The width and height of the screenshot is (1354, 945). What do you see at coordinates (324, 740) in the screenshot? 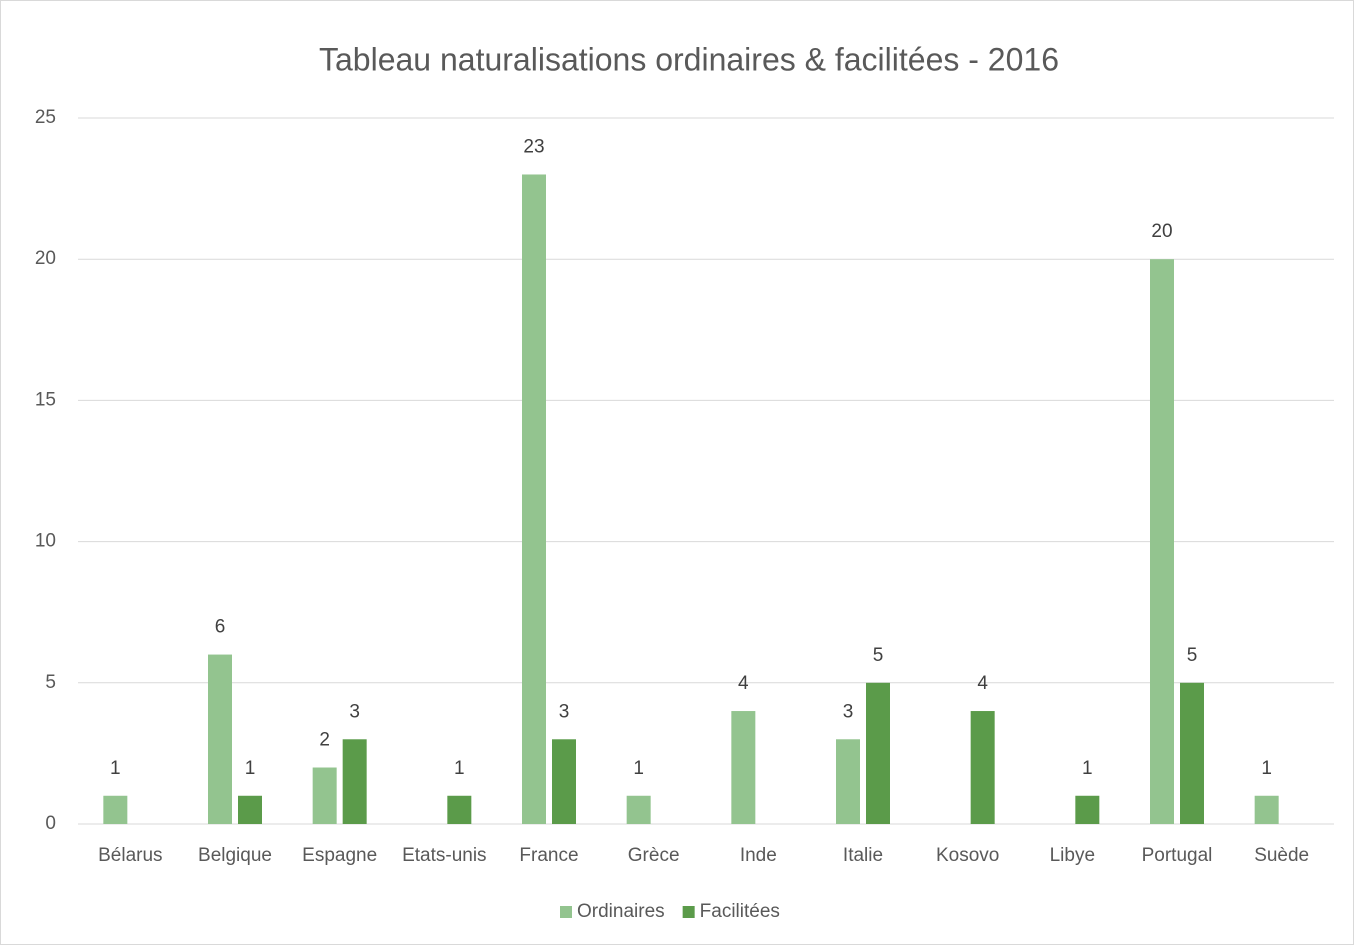
I see `data-label: 2` at bounding box center [324, 740].